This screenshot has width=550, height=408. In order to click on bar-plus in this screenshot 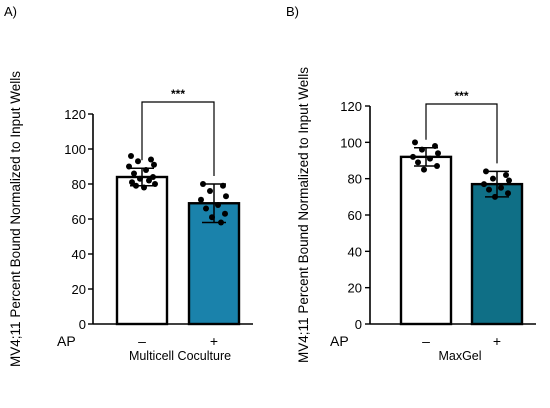, I will do `click(497, 254)`.